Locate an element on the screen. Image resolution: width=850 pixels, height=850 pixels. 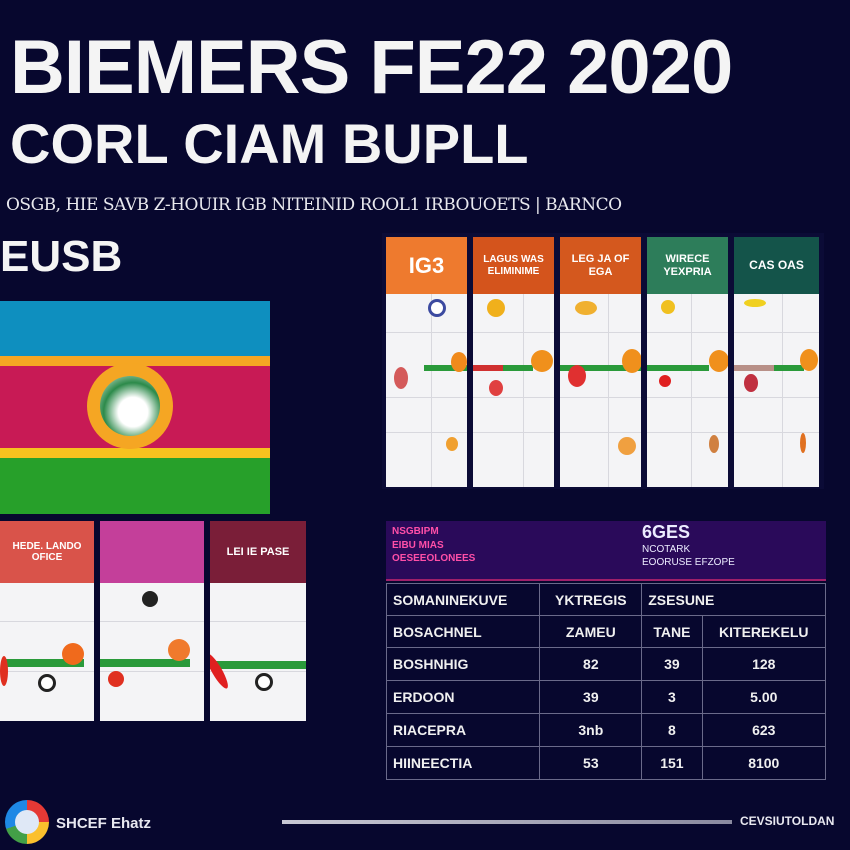
table-header-row: SOMANINEKUVE YKTREGIS ZSESUNE is located at coordinates (605, 599).